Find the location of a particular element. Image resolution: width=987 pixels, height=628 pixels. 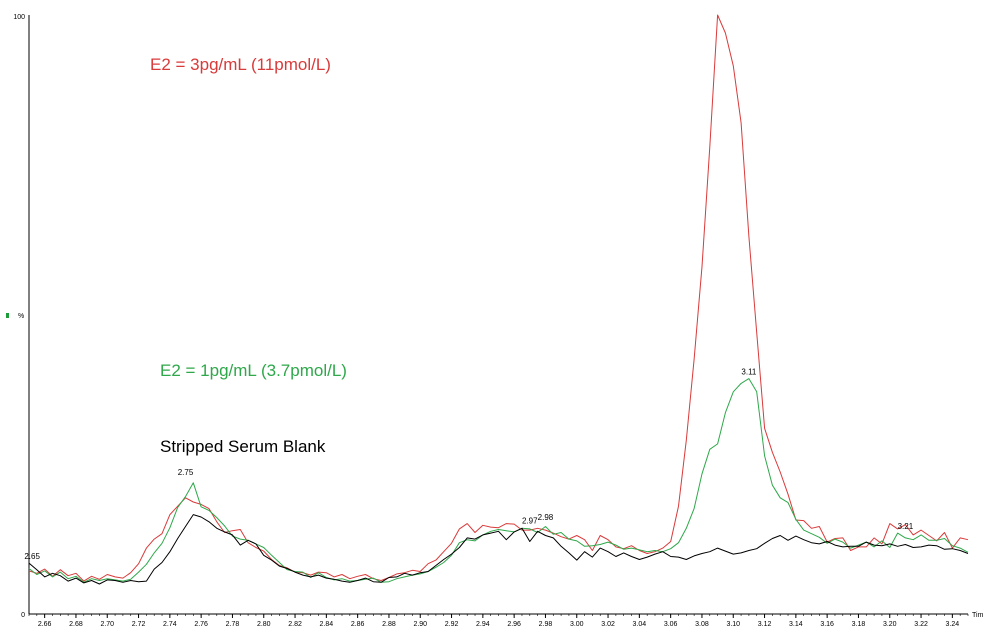

y-tick-label-max: 100 is located at coordinates (19, 17).